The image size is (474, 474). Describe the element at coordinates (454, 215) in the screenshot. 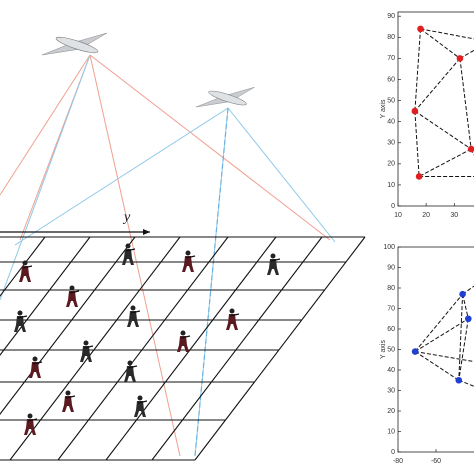

I see `x-tick-label: 30` at that location.